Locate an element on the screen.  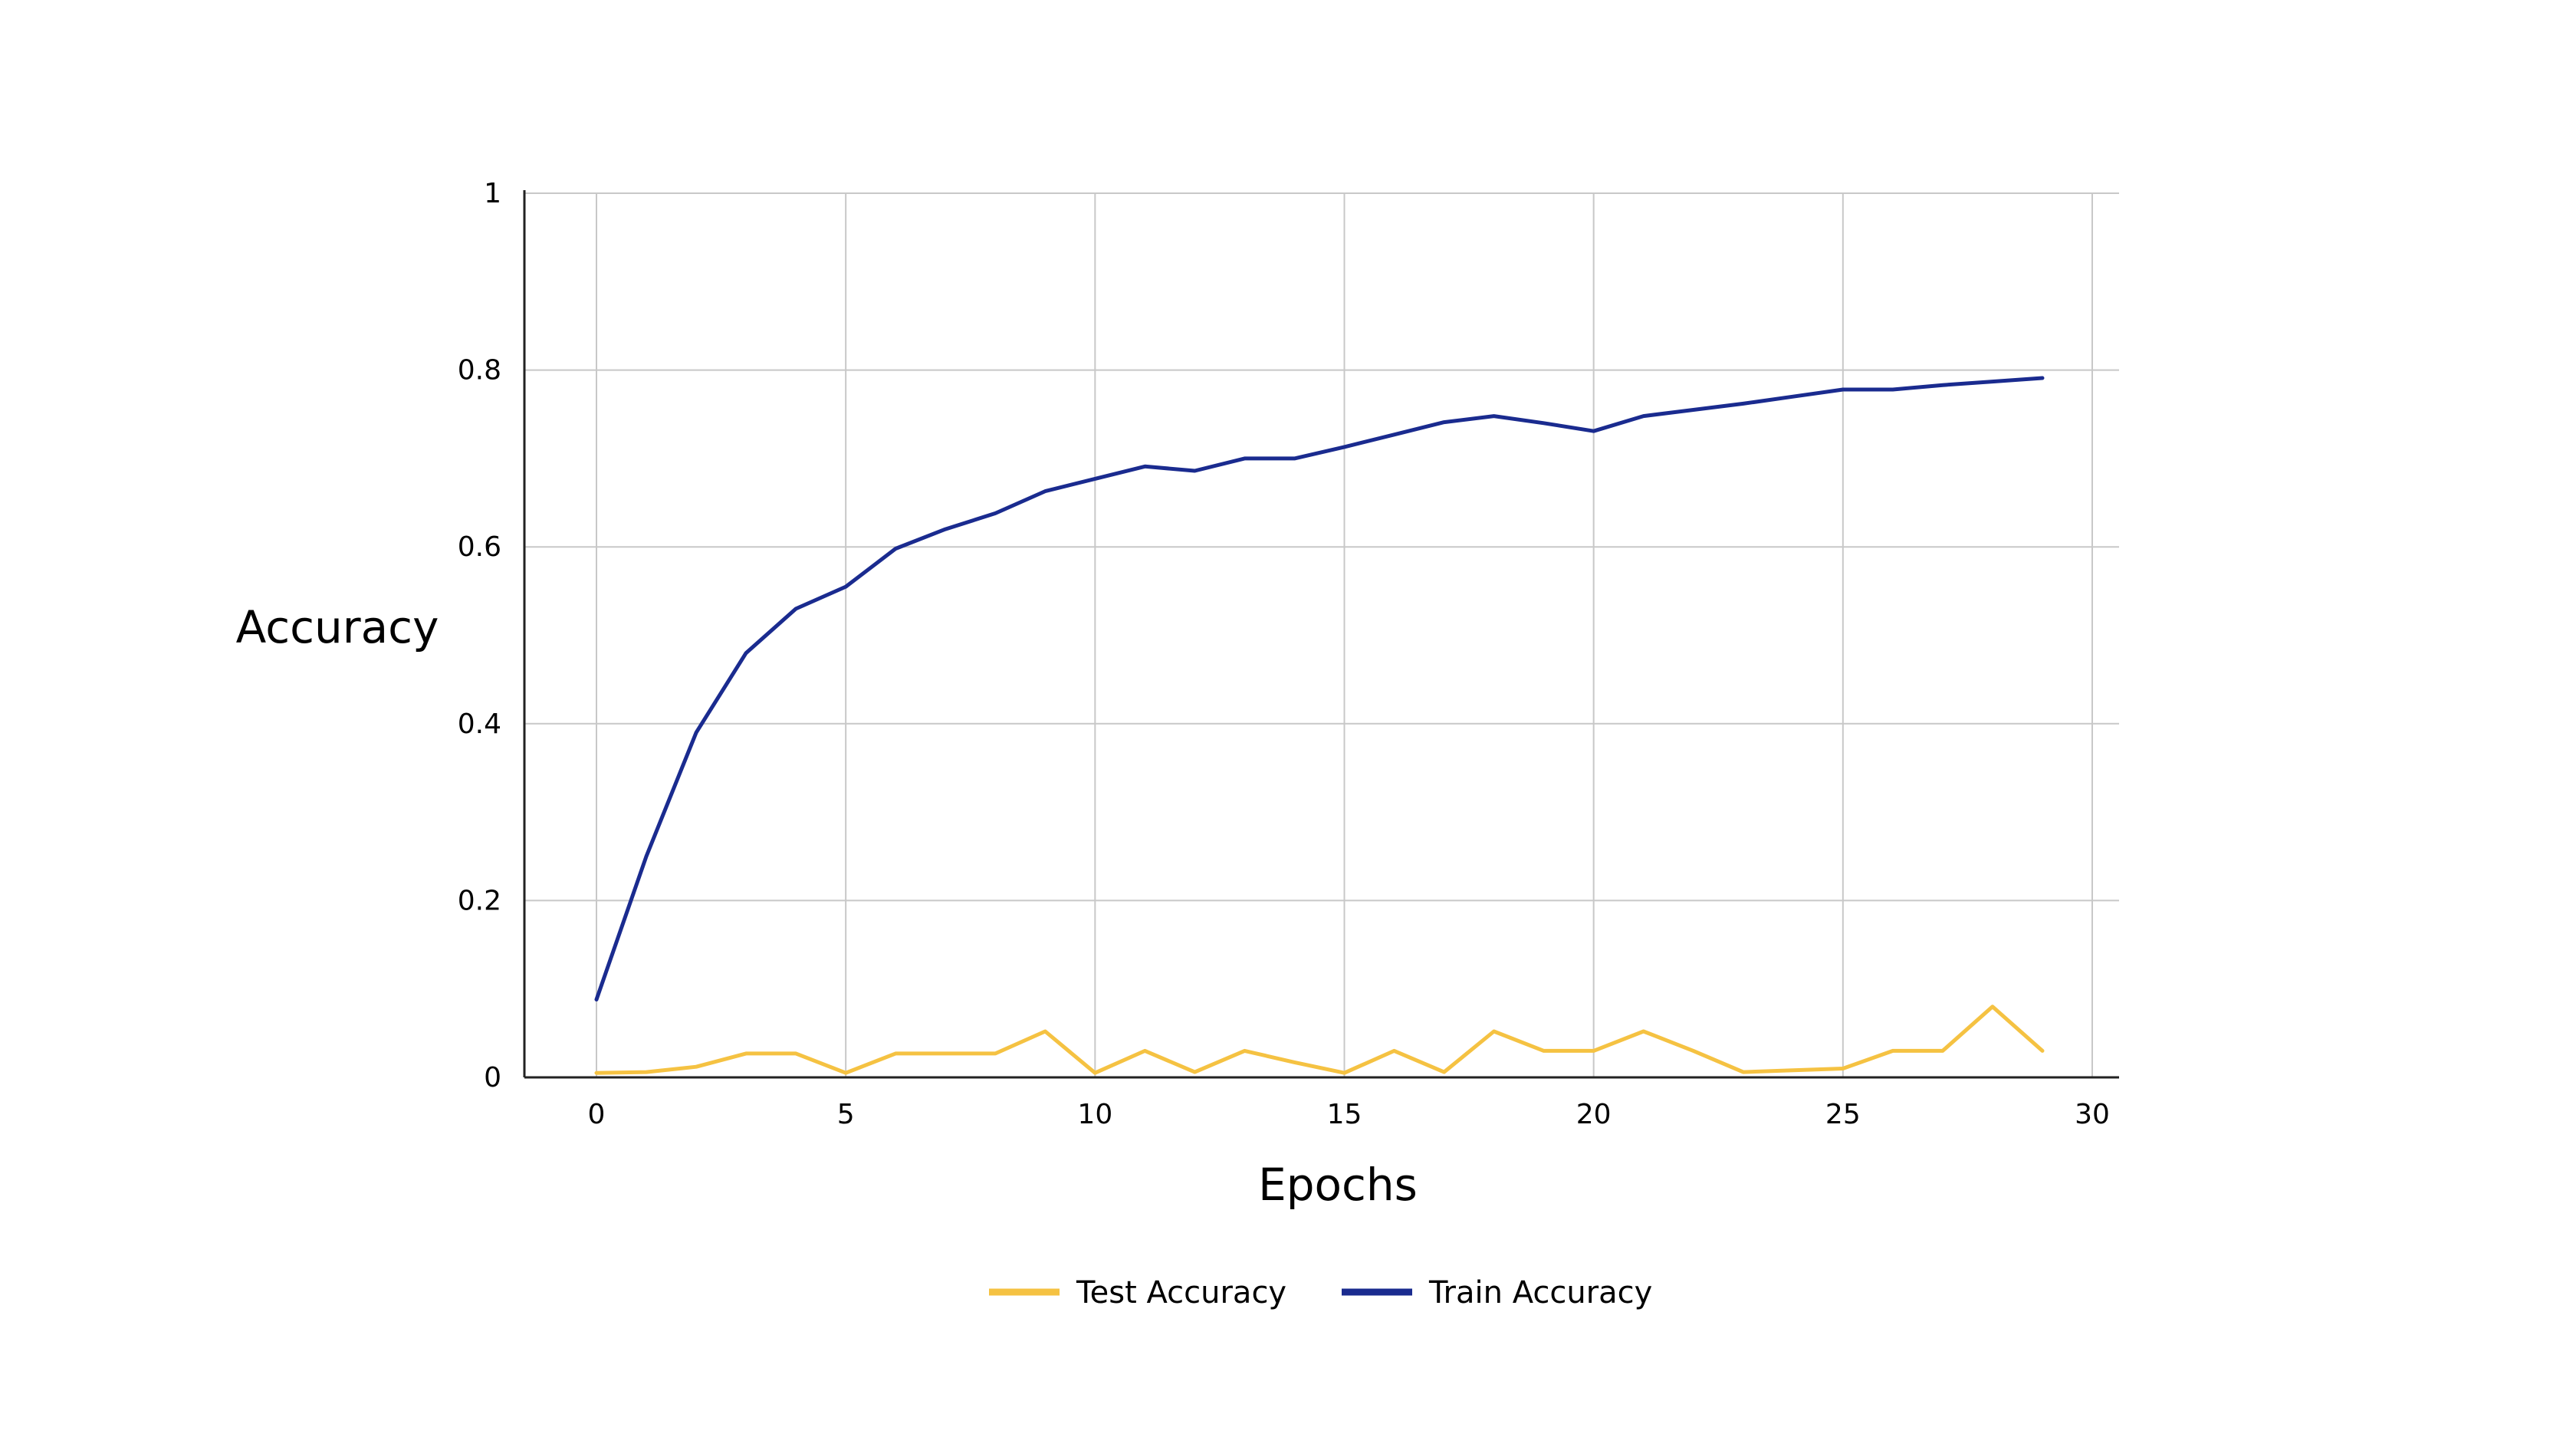
y-tick-label: 0.4 is located at coordinates (479, 724).